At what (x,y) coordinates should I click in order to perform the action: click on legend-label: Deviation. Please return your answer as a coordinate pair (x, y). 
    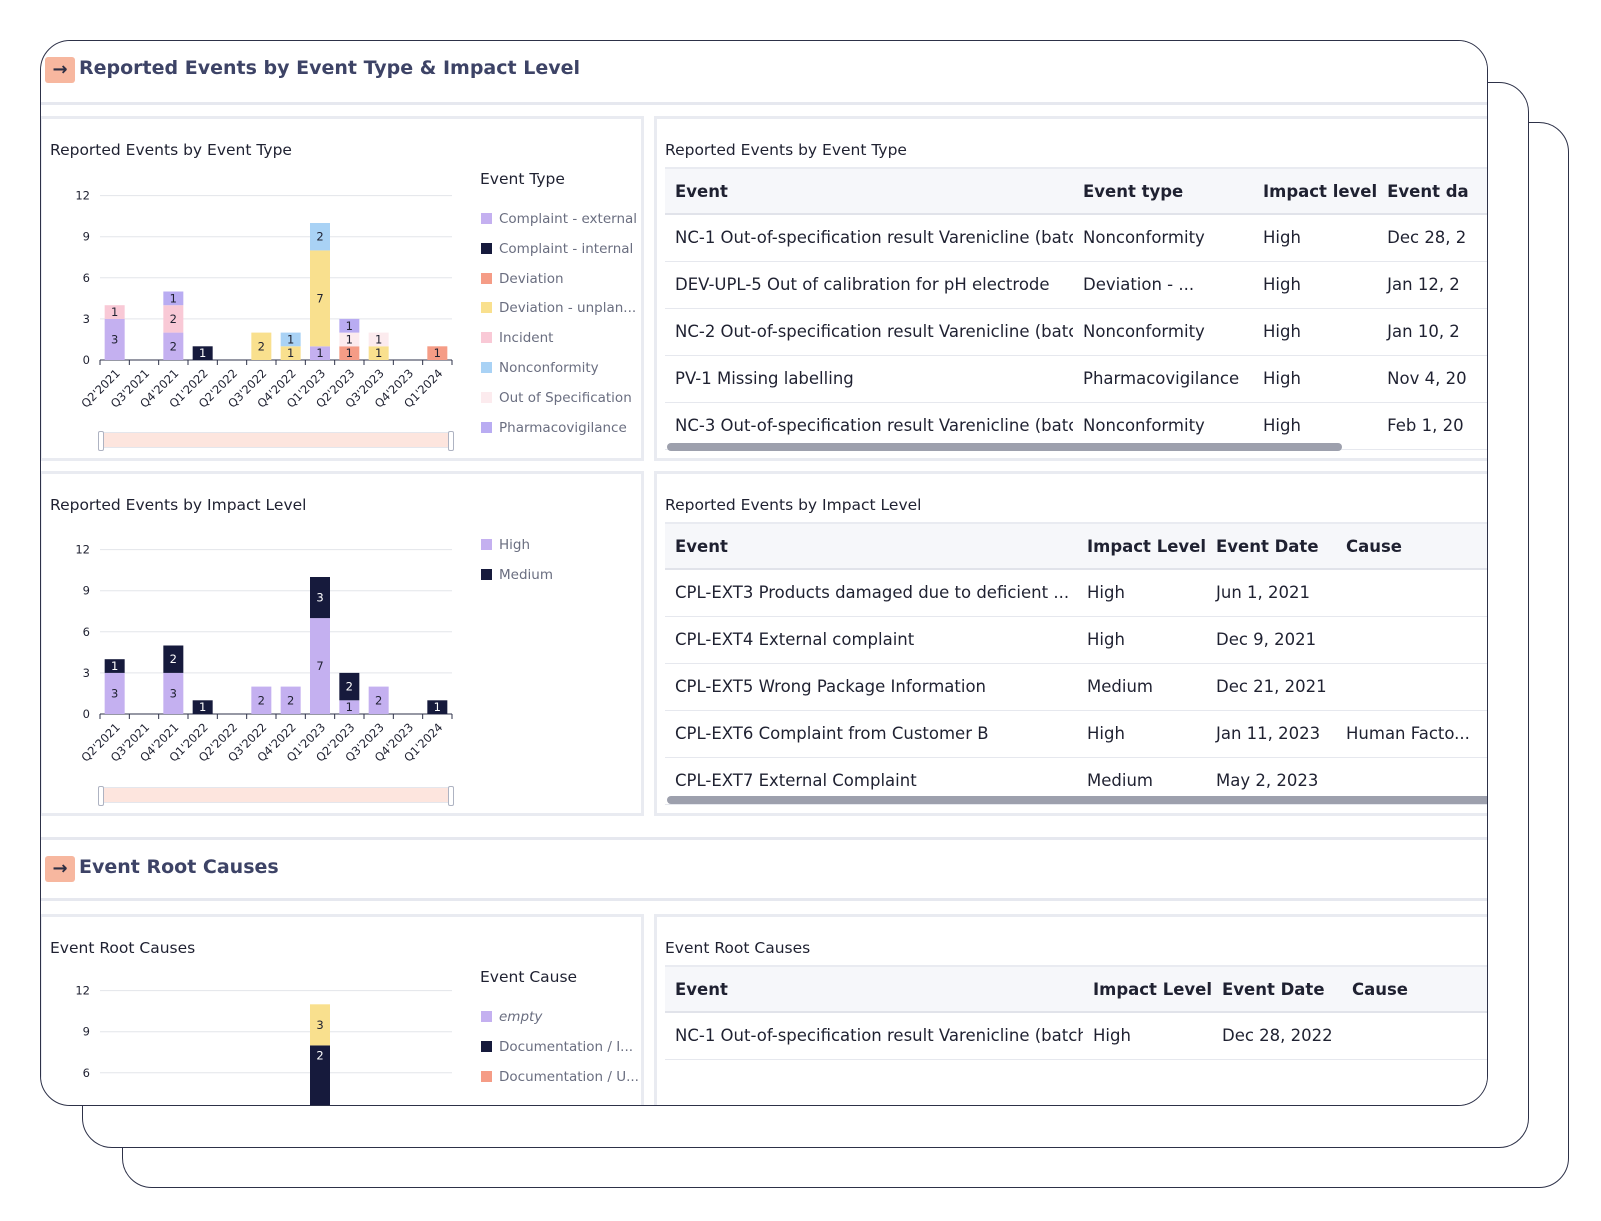
    Looking at the image, I should click on (531, 278).